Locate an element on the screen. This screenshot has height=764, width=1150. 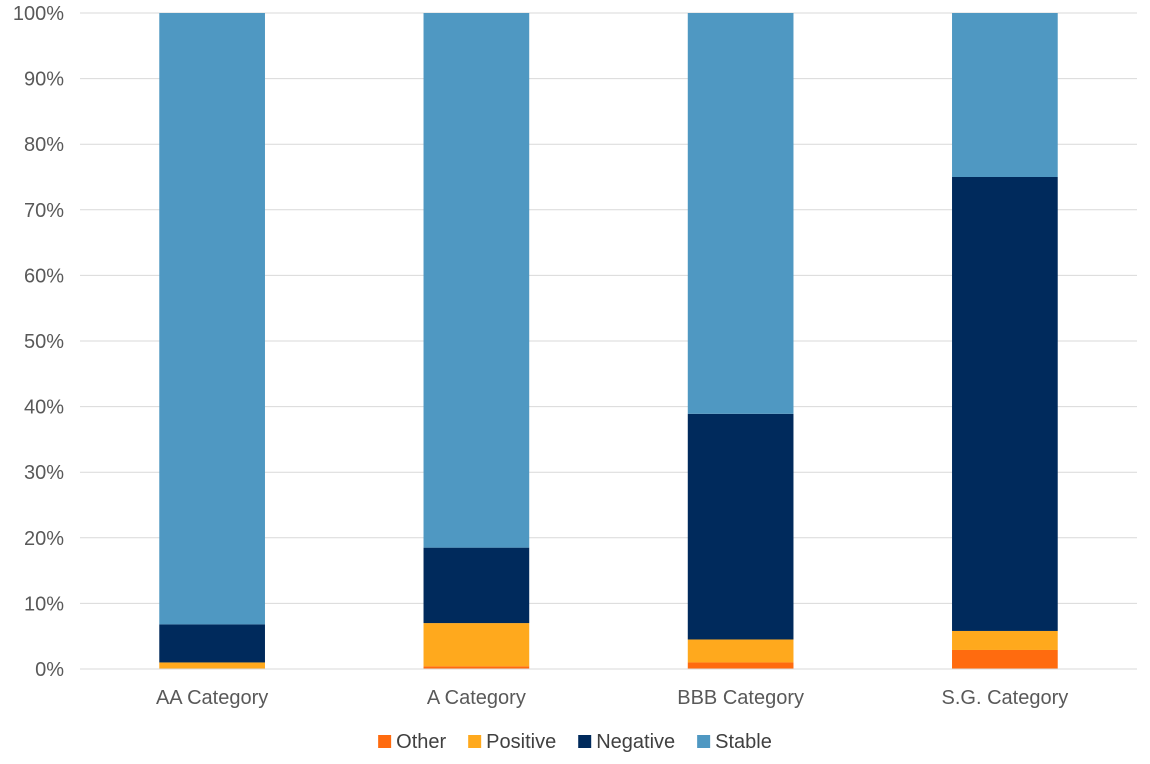
y-tick-label: 20% is located at coordinates (44, 539).